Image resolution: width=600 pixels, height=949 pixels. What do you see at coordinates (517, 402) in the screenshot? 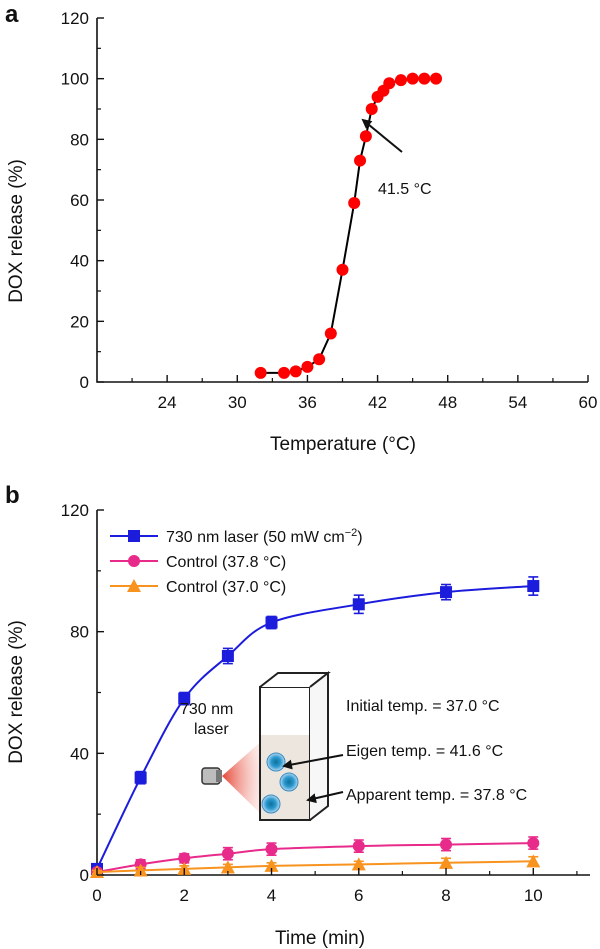
I see `panel-a-x-tick-label: 54` at bounding box center [517, 402].